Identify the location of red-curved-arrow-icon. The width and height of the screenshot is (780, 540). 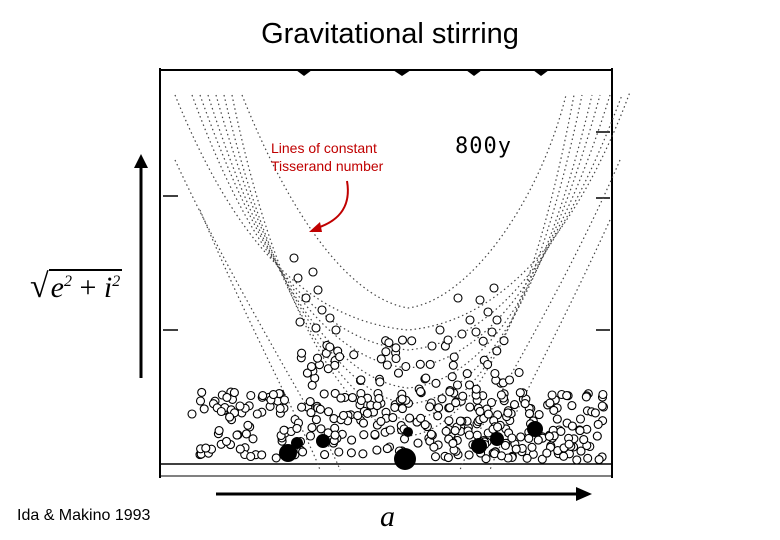
(329, 206).